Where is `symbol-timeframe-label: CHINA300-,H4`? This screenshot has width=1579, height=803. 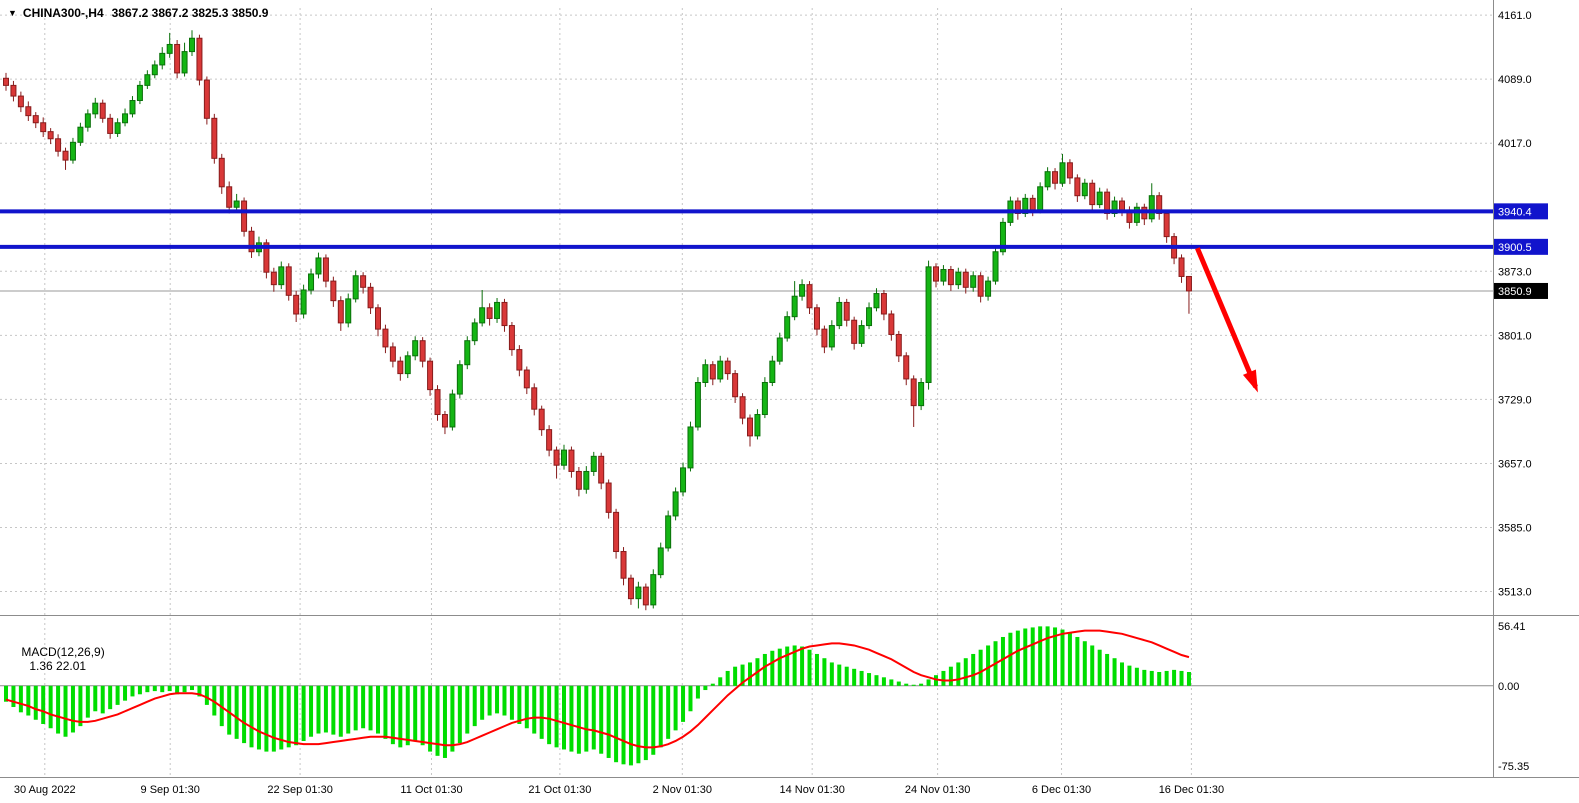 symbol-timeframe-label: CHINA300-,H4 is located at coordinates (63, 13).